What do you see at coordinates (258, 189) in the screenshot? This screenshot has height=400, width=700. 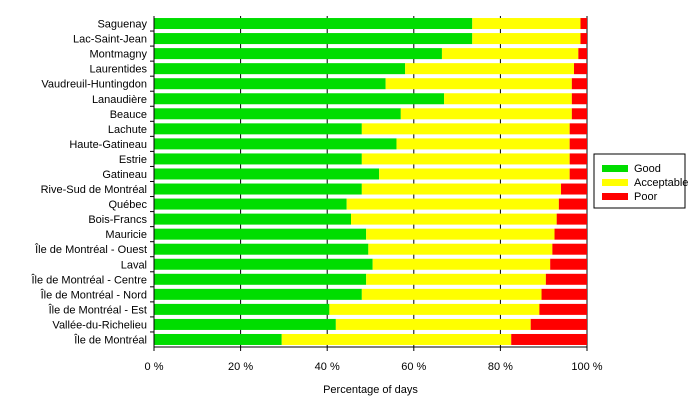 I see `bar-good-rive-sud-de-montreal` at bounding box center [258, 189].